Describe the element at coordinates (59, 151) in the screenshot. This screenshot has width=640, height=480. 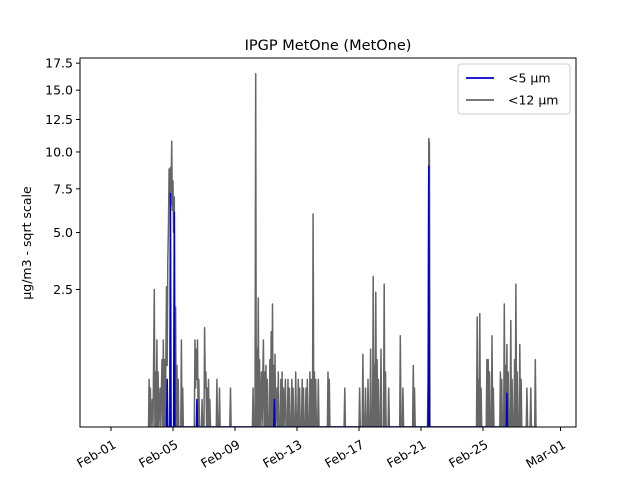
I see `y-tick-label: 10.0` at that location.